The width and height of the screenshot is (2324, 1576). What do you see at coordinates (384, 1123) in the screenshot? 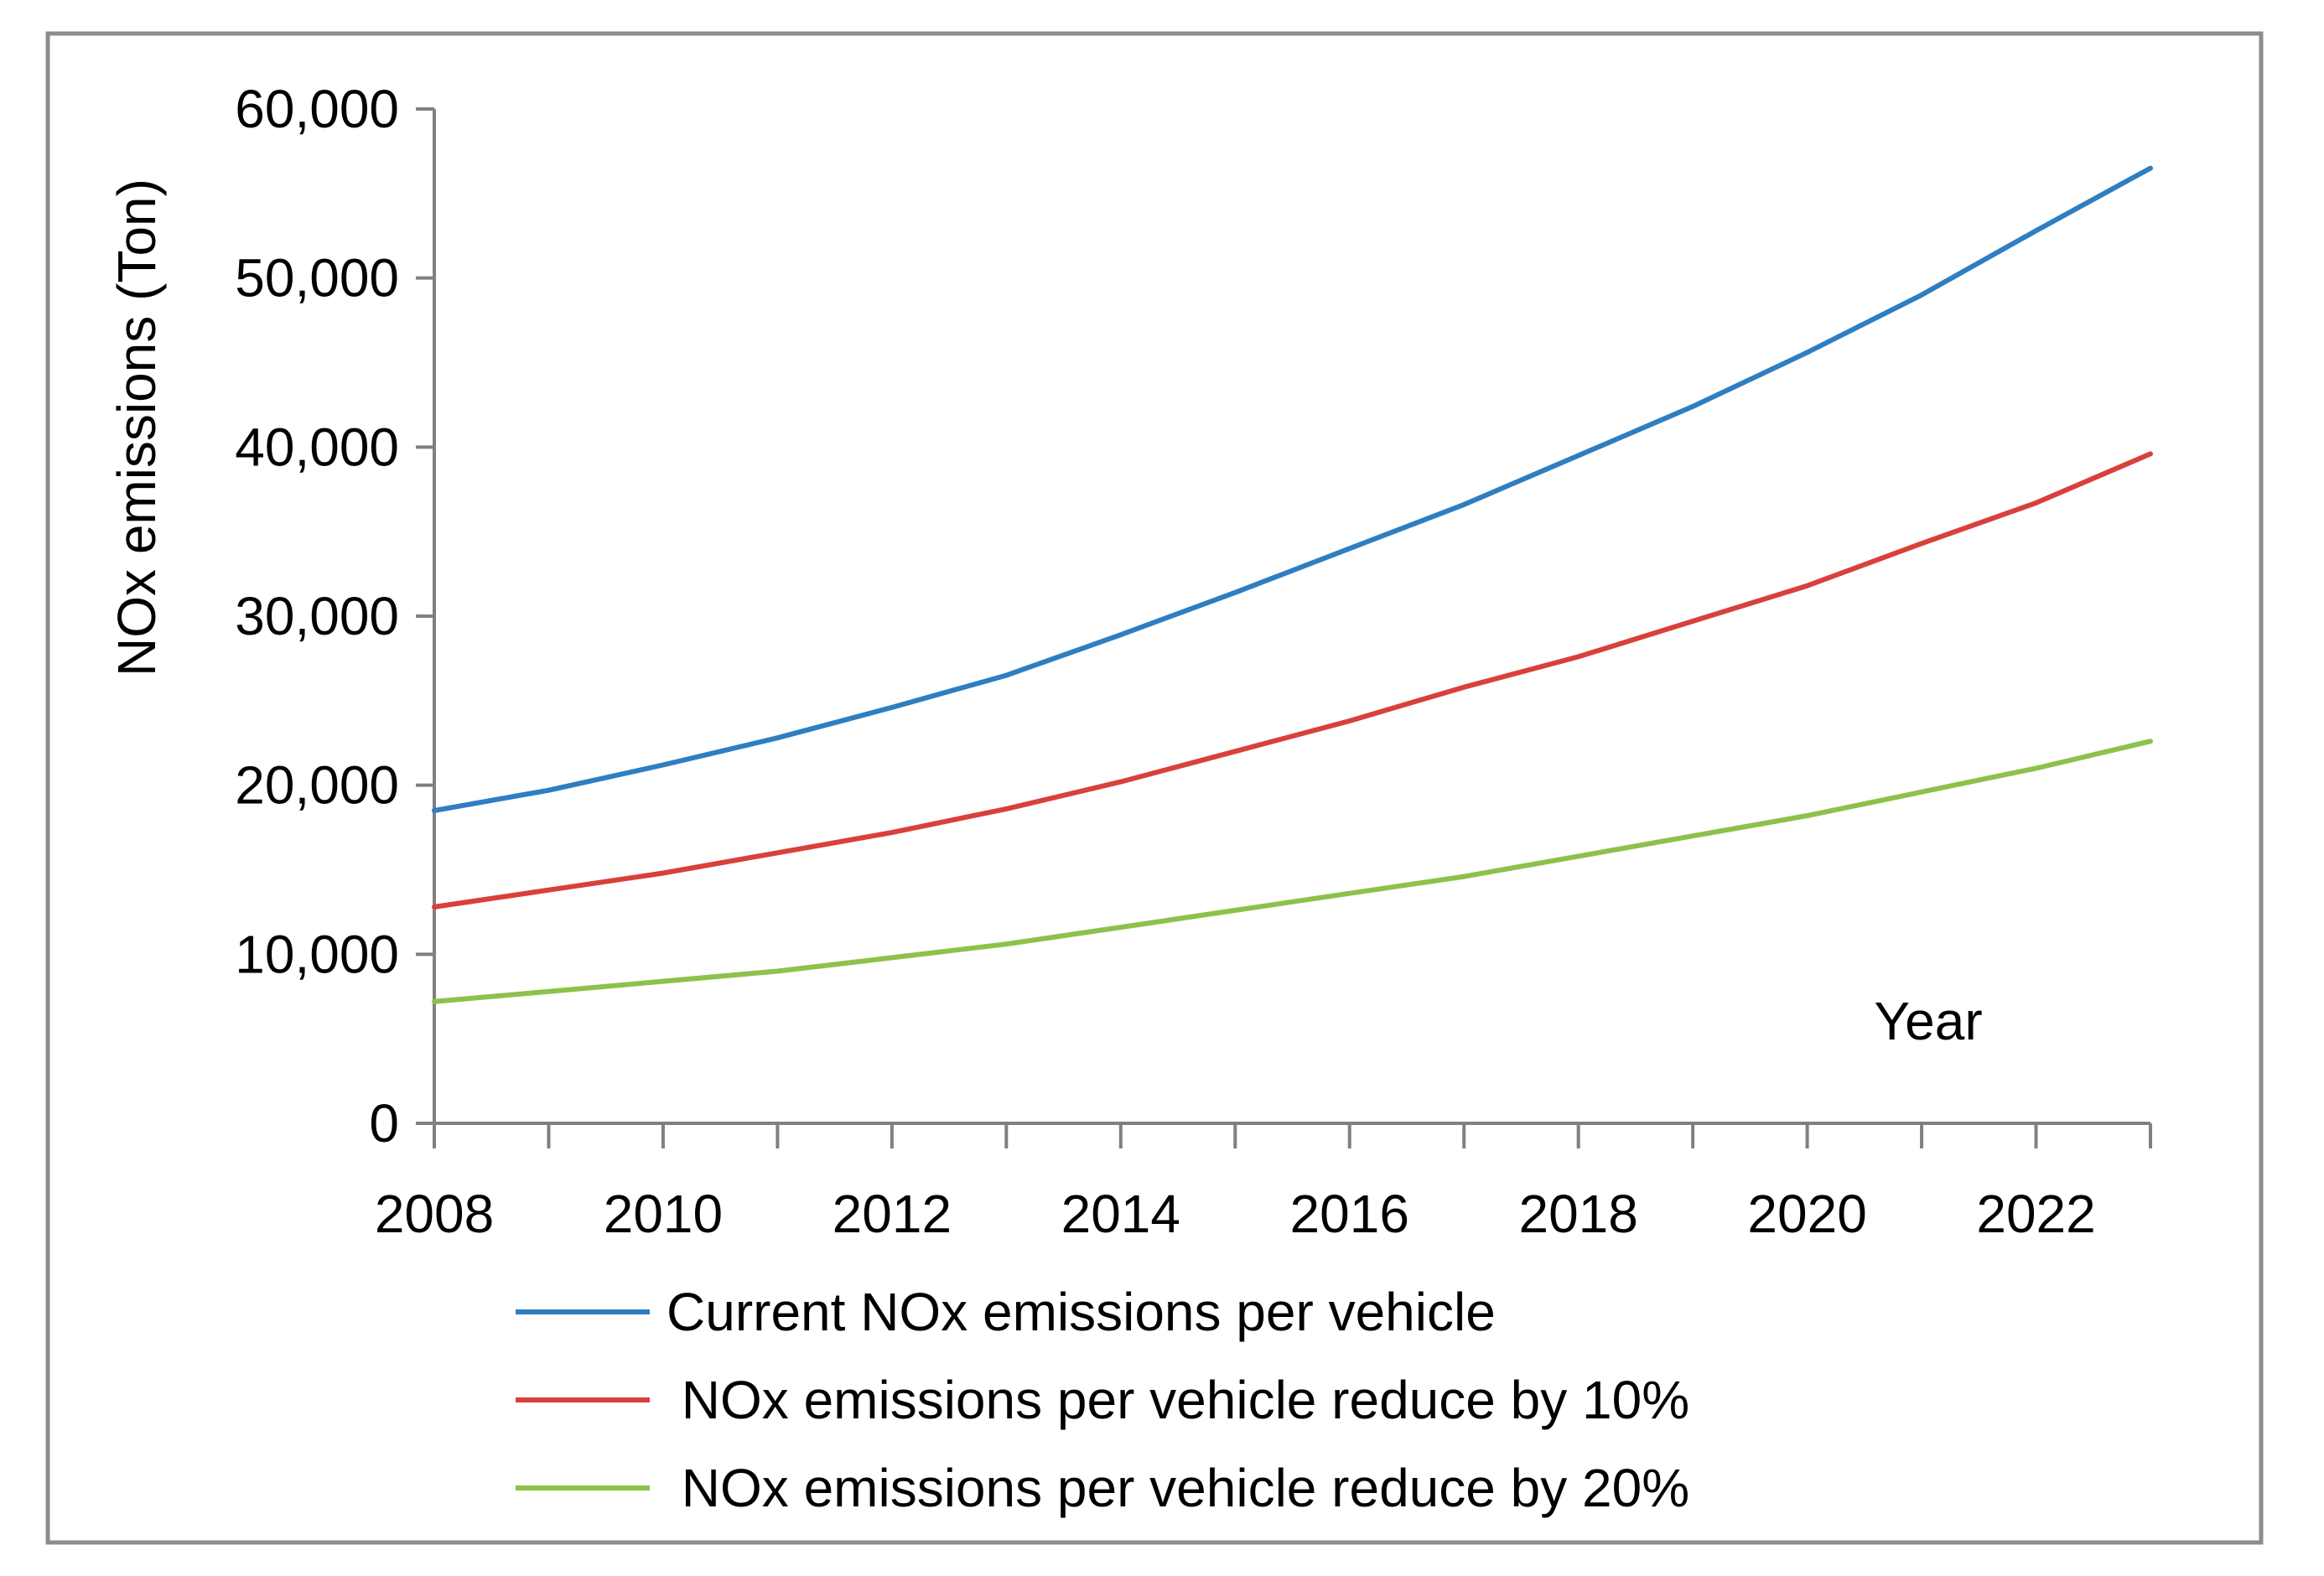
I see `y-tick-label: 0` at bounding box center [384, 1123].